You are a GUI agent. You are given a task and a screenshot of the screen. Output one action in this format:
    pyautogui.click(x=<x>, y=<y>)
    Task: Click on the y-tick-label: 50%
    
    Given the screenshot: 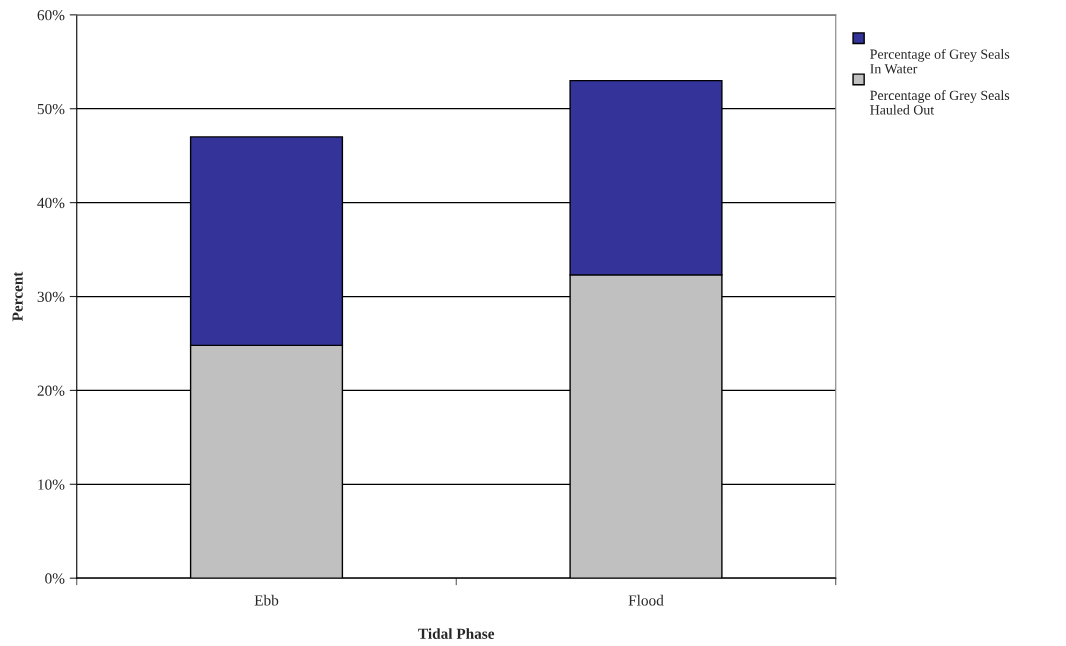 What is the action you would take?
    pyautogui.click(x=51, y=109)
    